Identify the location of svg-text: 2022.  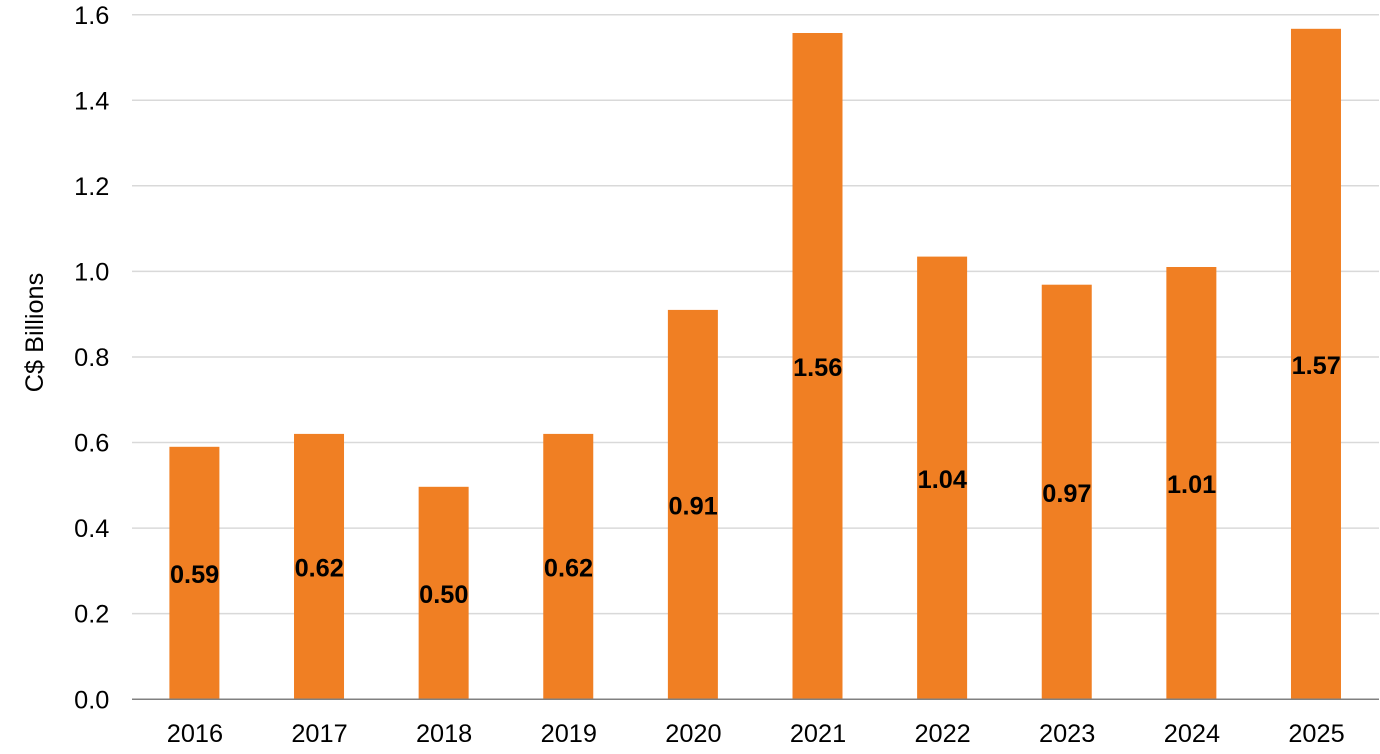
(942, 734).